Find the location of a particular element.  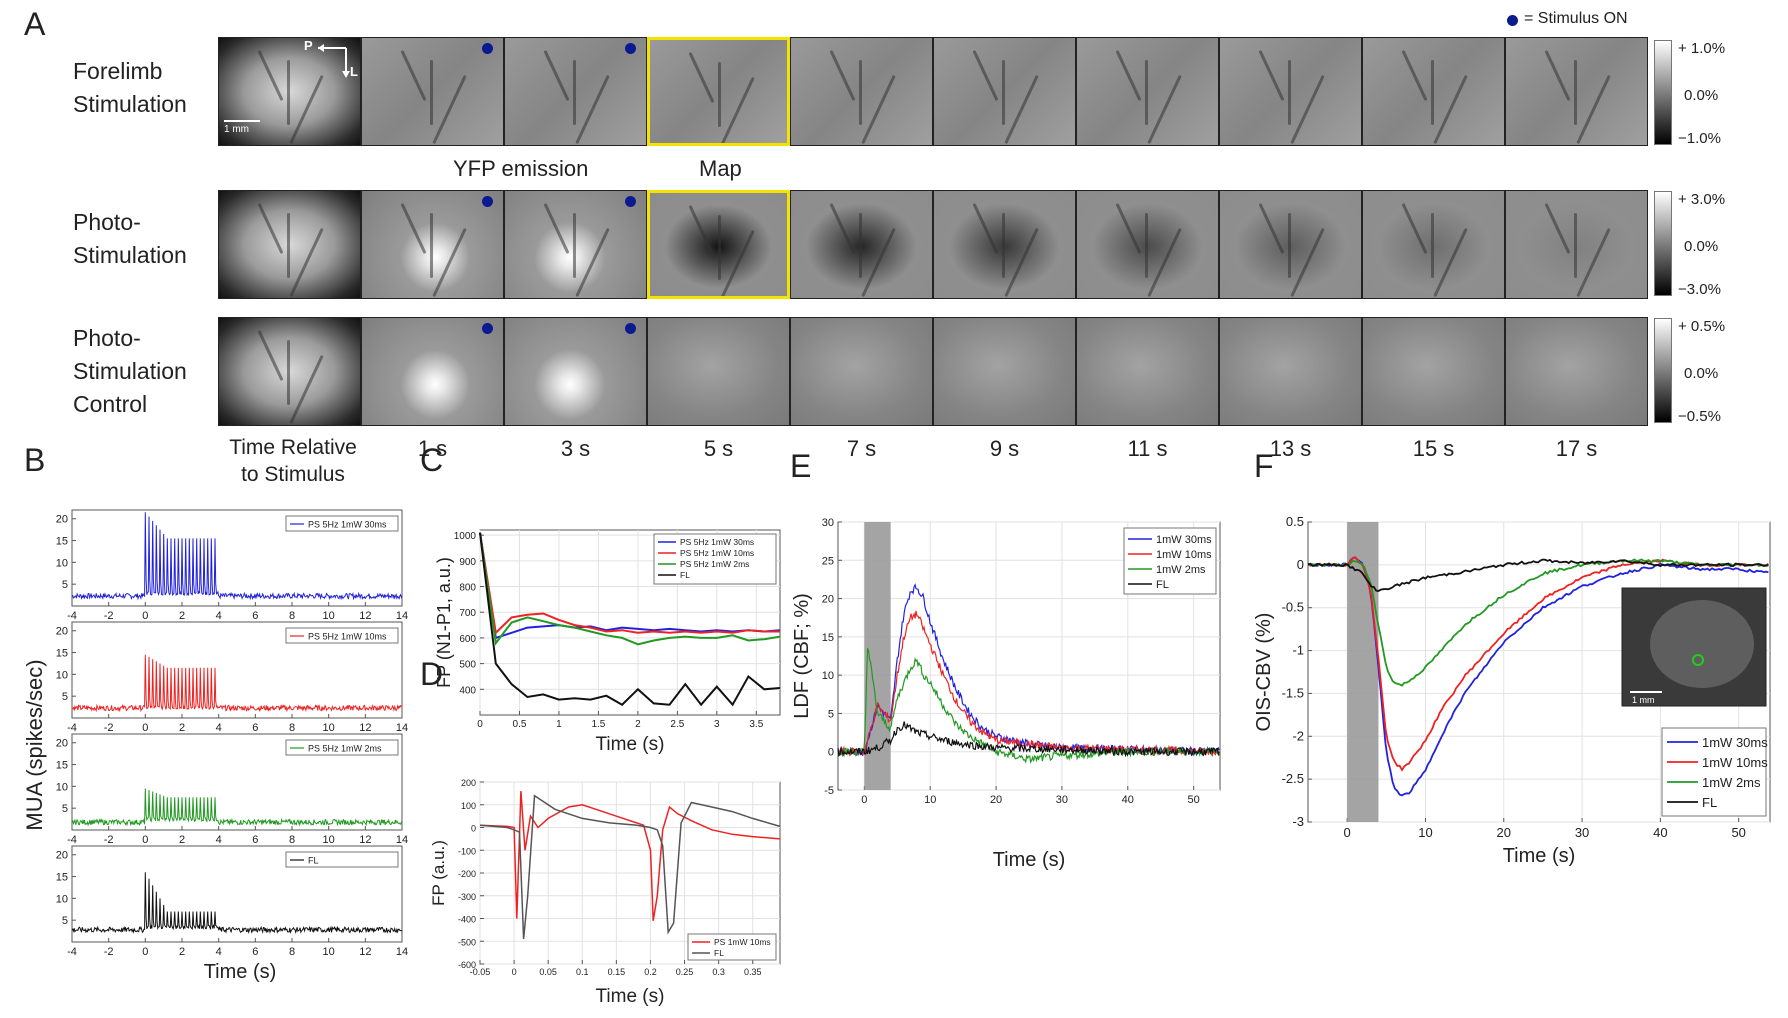

y-tick-label: 700 is located at coordinates (467, 613).